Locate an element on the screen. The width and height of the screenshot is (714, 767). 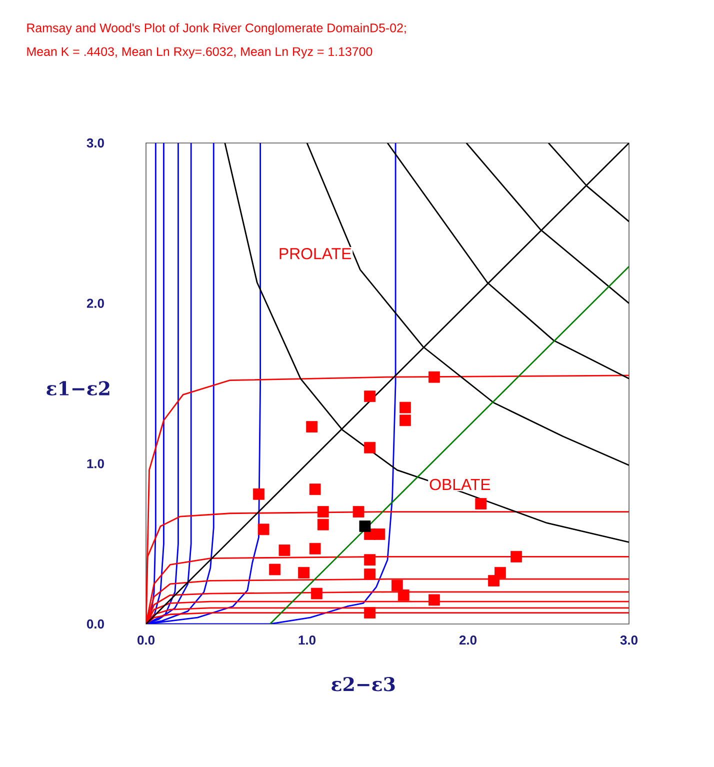
x-tick-label: 1.0 is located at coordinates (307, 640).